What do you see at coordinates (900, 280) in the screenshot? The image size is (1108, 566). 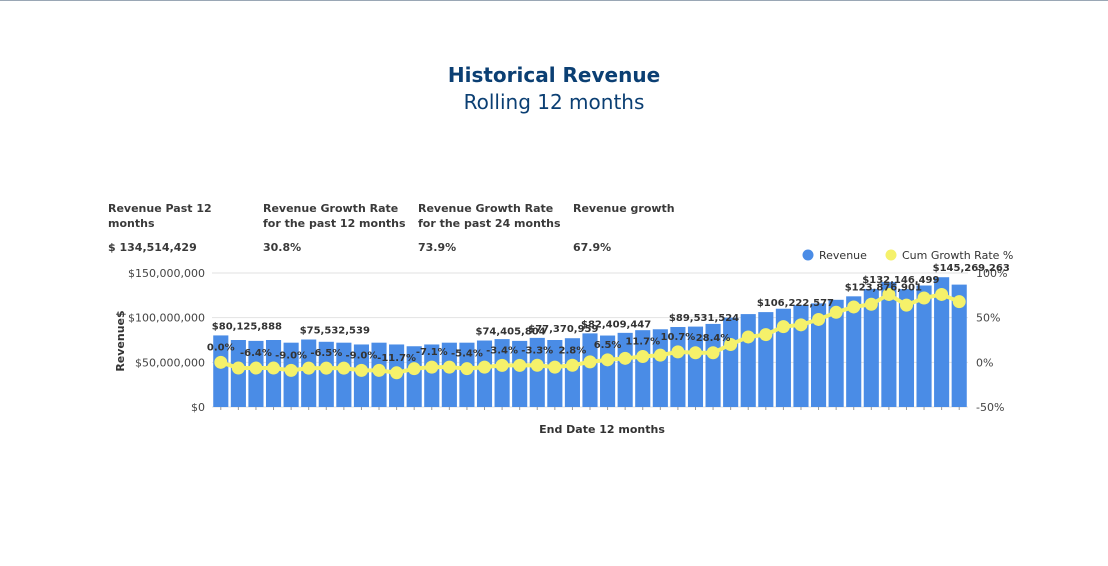 I see `bar-value-label: $132,146,499` at bounding box center [900, 280].